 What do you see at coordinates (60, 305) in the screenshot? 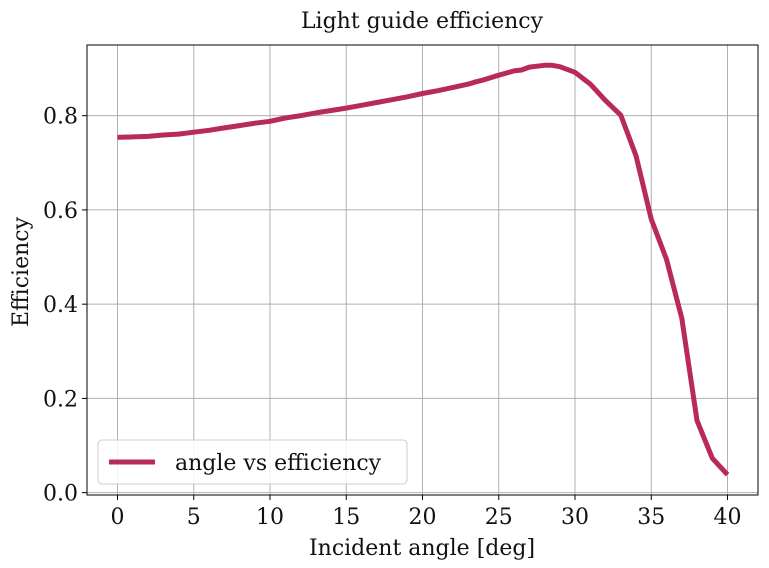
I see `y-tick-label: 0.4` at bounding box center [60, 305].